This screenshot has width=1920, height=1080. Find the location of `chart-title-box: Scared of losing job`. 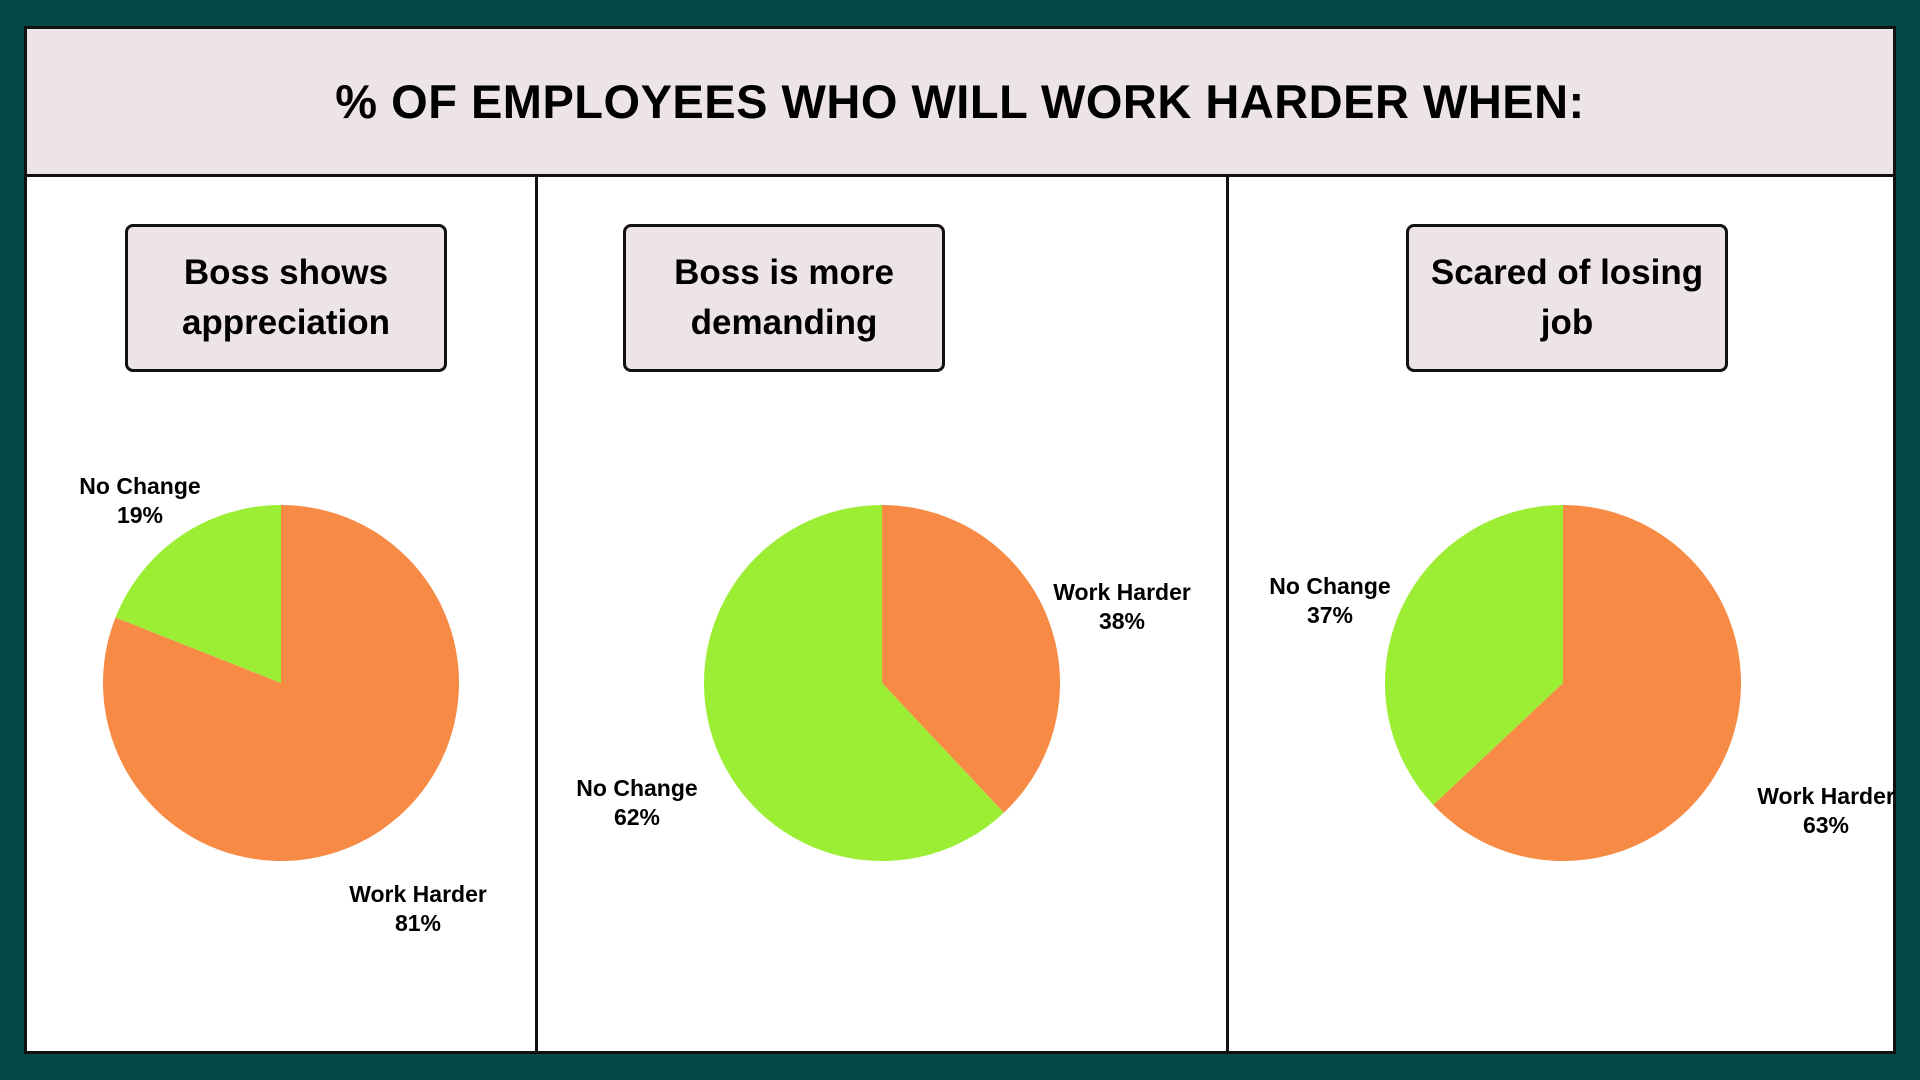

chart-title-box: Scared of losing job is located at coordinates (1567, 298).